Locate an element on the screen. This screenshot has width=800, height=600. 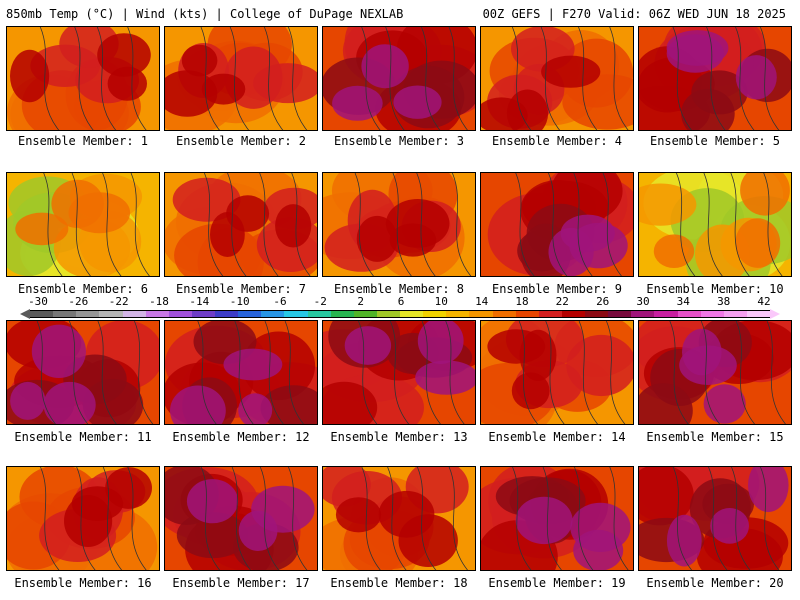
colorbar-tick-label: -10 is located at coordinates (239, 301).